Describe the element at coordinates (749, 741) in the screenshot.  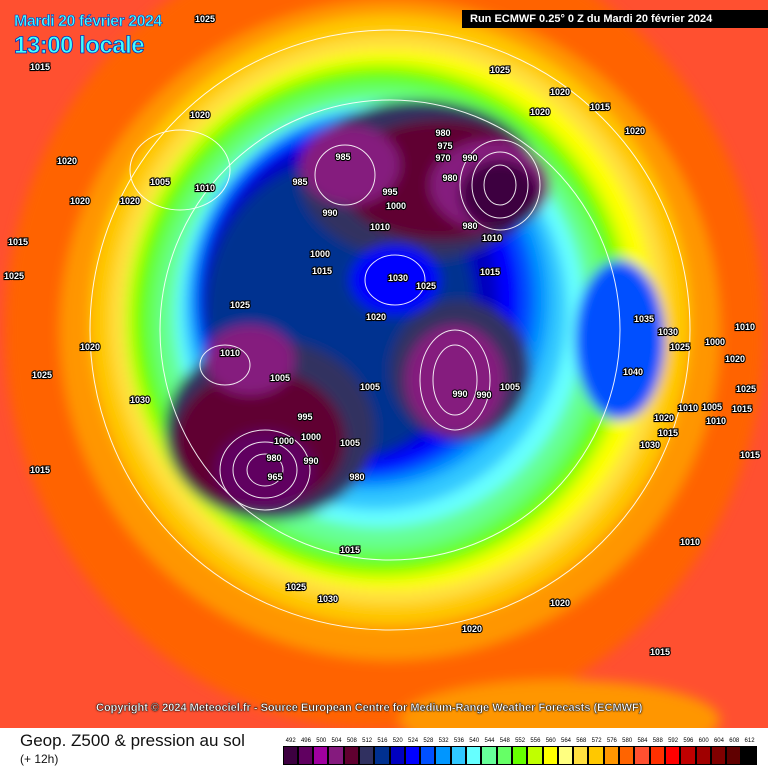
I see `scale-label: 612` at that location.